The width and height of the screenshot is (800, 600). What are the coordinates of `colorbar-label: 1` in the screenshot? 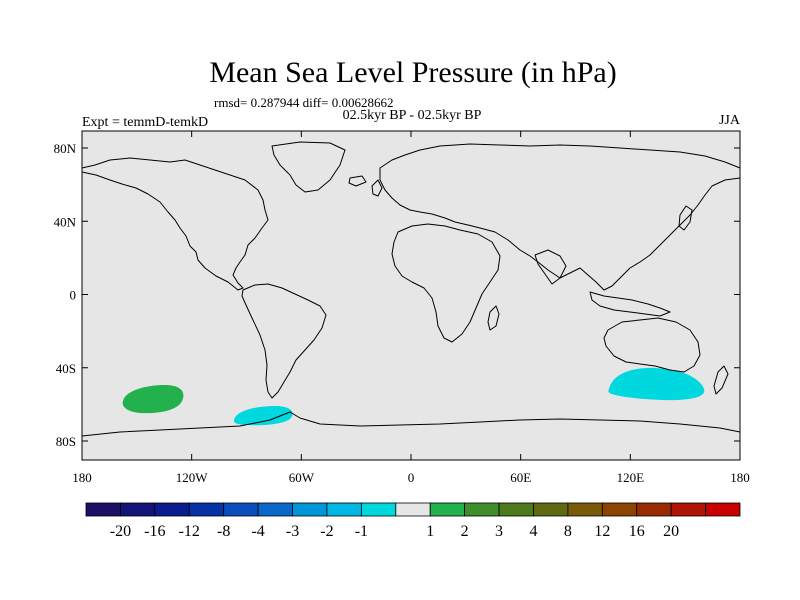 It's located at (430, 531).